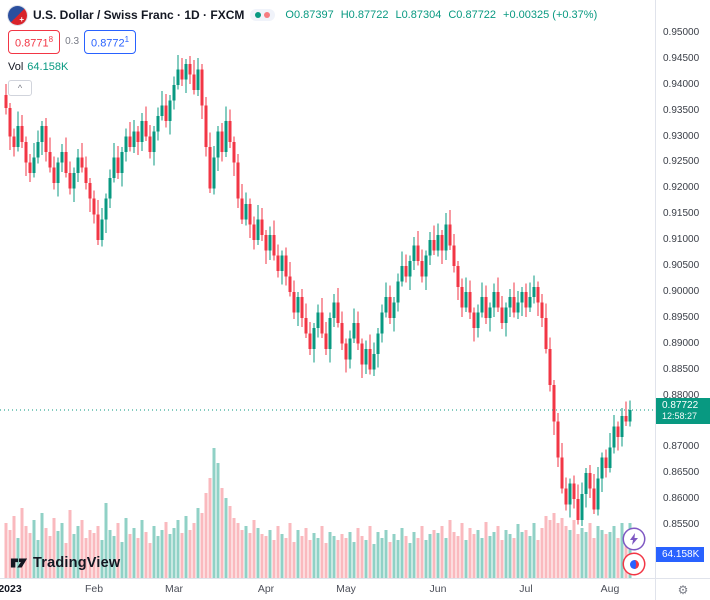 This screenshot has height=600, width=710. What do you see at coordinates (681, 524) in the screenshot?
I see `price-axis-label: 0.85500` at bounding box center [681, 524].